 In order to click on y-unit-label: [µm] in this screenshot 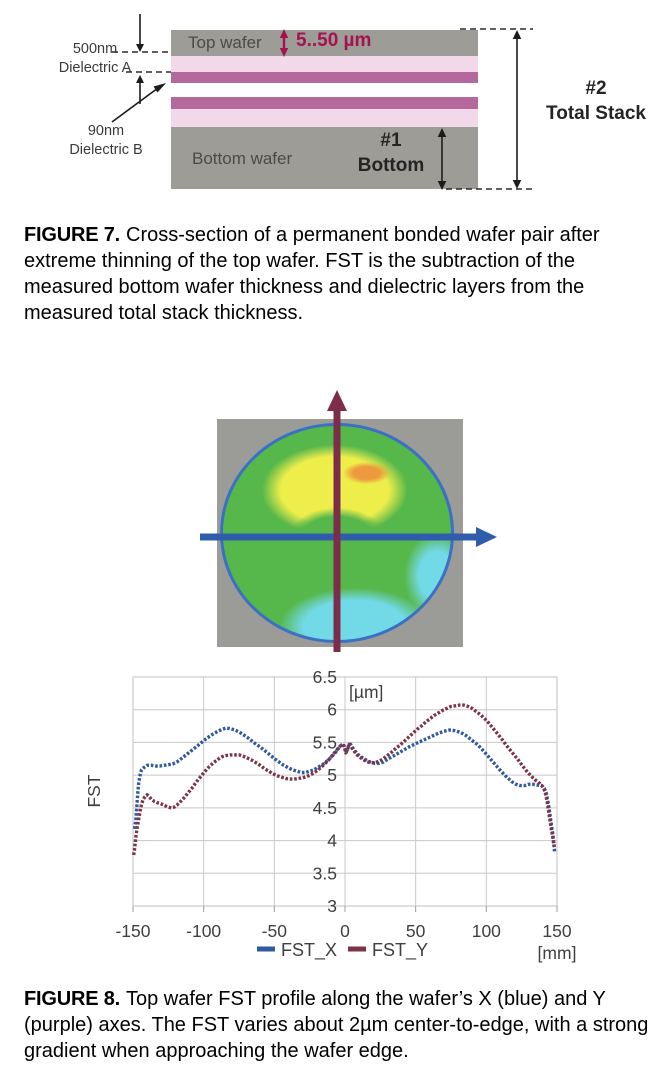, I will do `click(366, 692)`.